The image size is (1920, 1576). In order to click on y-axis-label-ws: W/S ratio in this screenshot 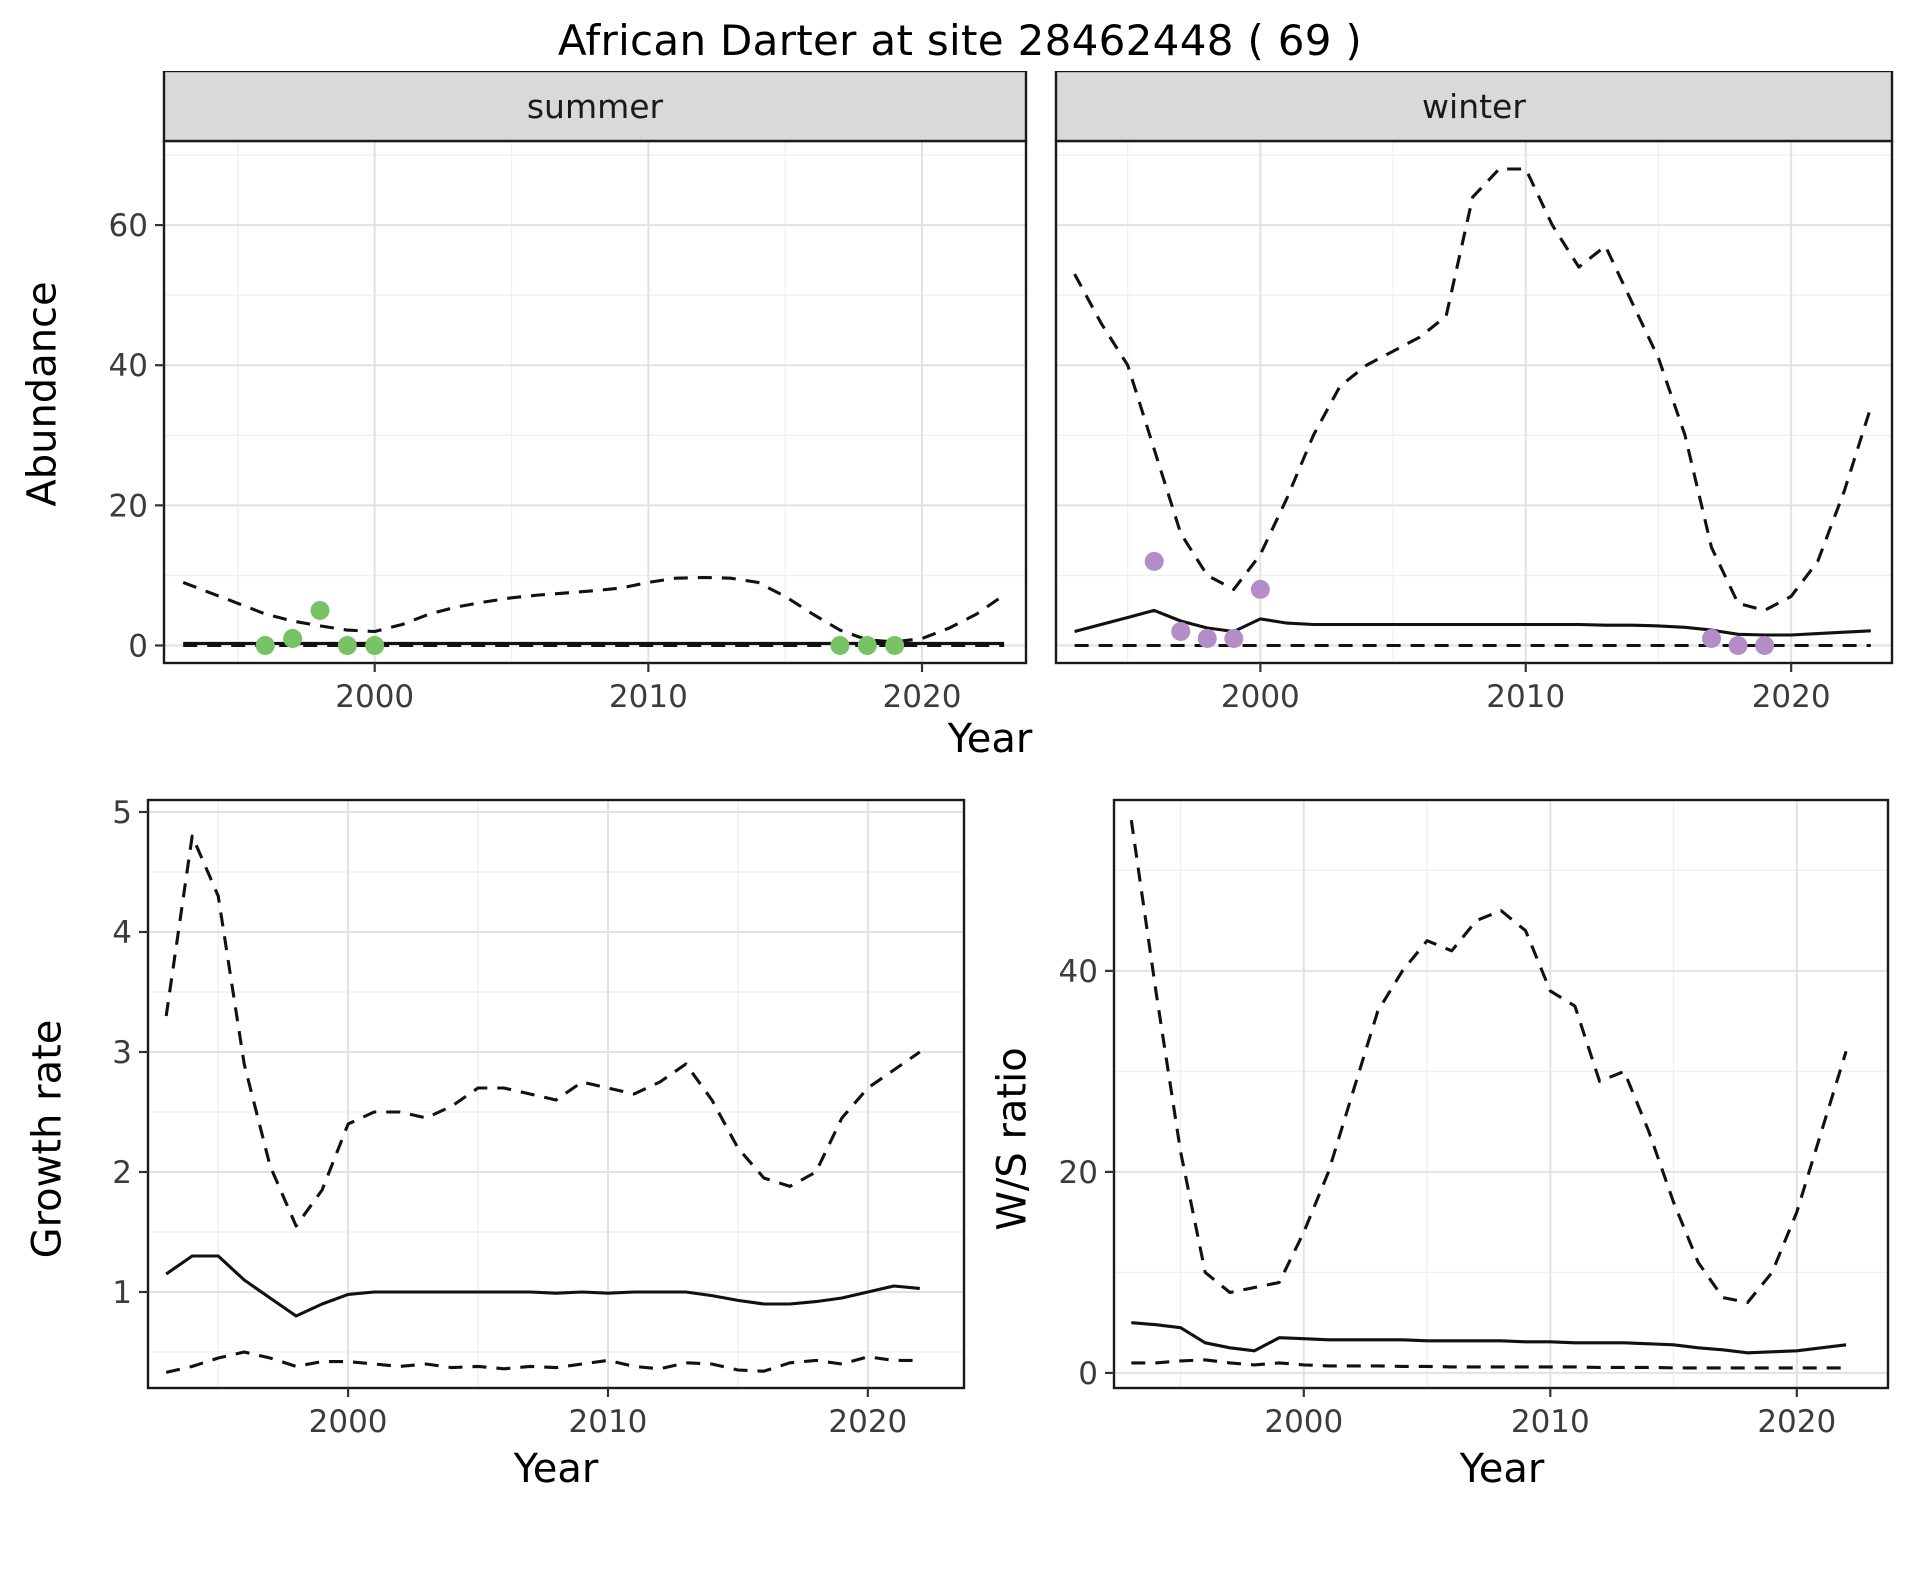, I will do `click(1013, 1139)`.